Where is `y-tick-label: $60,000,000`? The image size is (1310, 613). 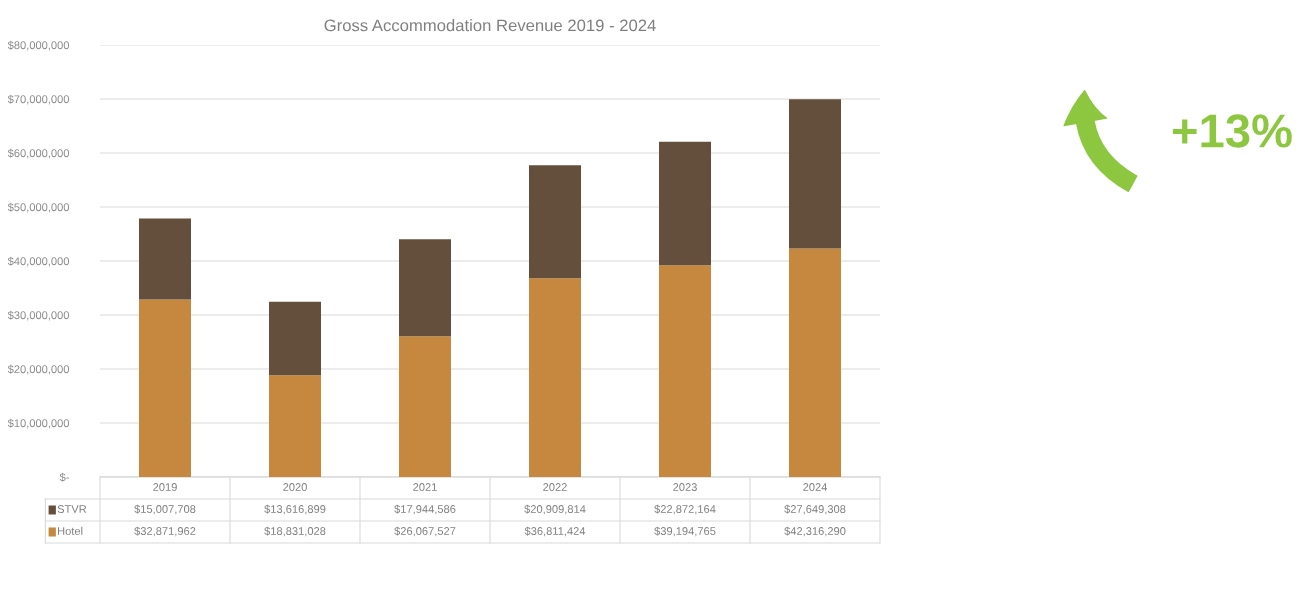 y-tick-label: $60,000,000 is located at coordinates (38, 153).